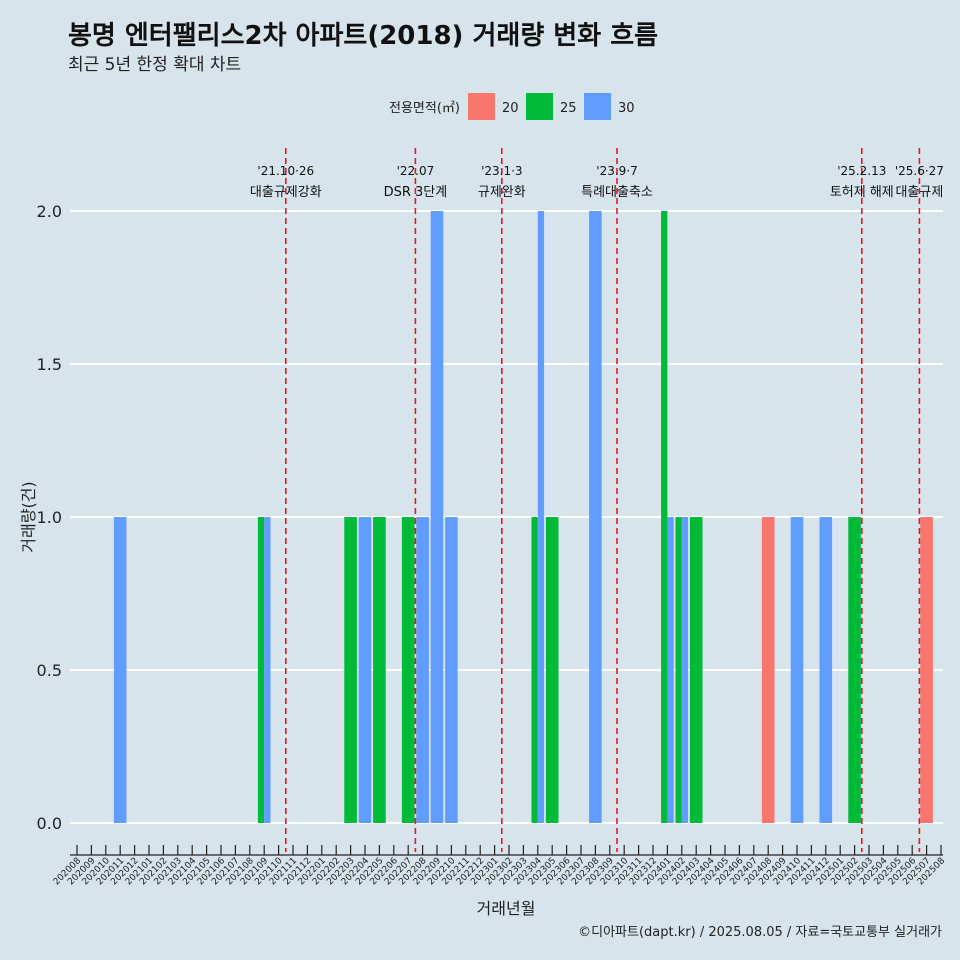  Describe the element at coordinates (501, 171) in the screenshot. I see `event-date: '23.1·3` at that location.